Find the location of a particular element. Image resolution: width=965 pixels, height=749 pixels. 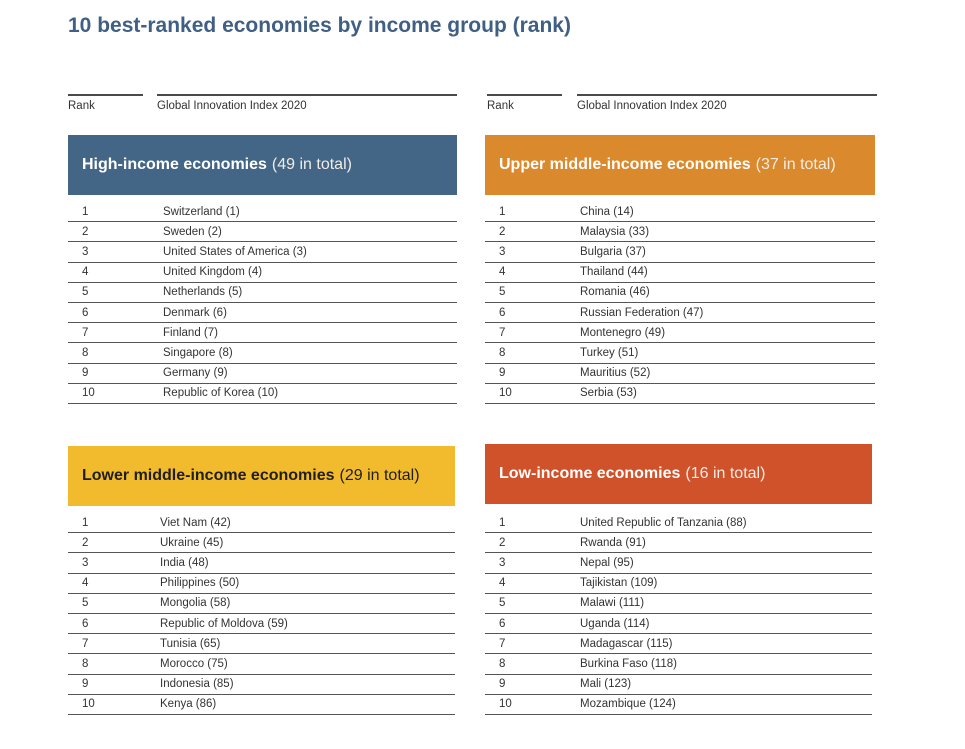

economy-cell: Tajikistan (109) is located at coordinates (619, 583).